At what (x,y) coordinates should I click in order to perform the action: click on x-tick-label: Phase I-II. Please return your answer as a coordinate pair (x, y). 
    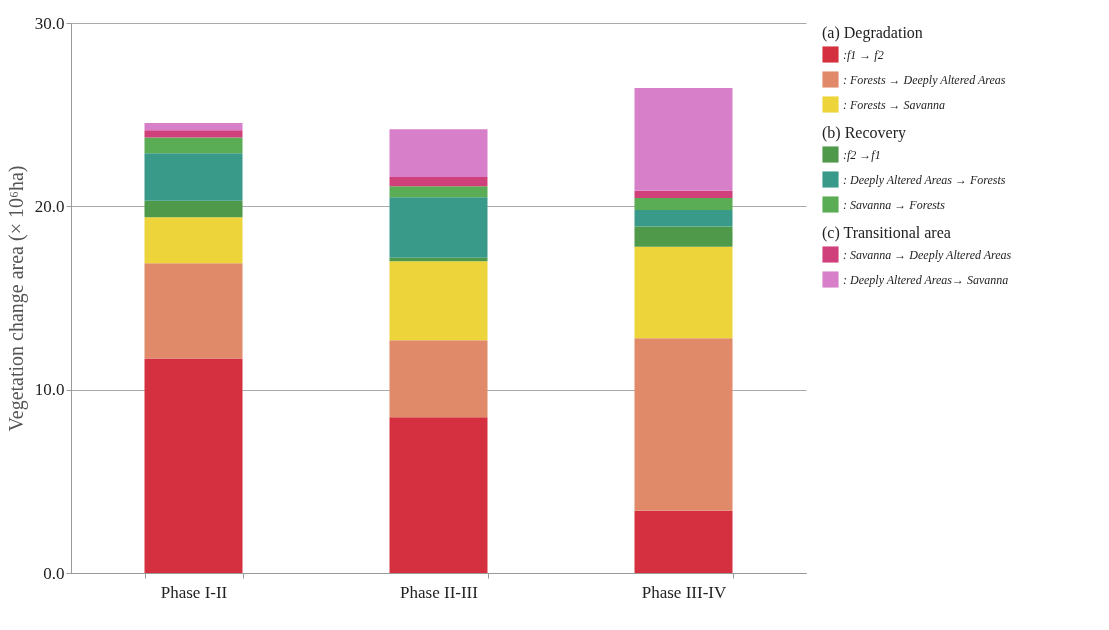
    Looking at the image, I should click on (194, 592).